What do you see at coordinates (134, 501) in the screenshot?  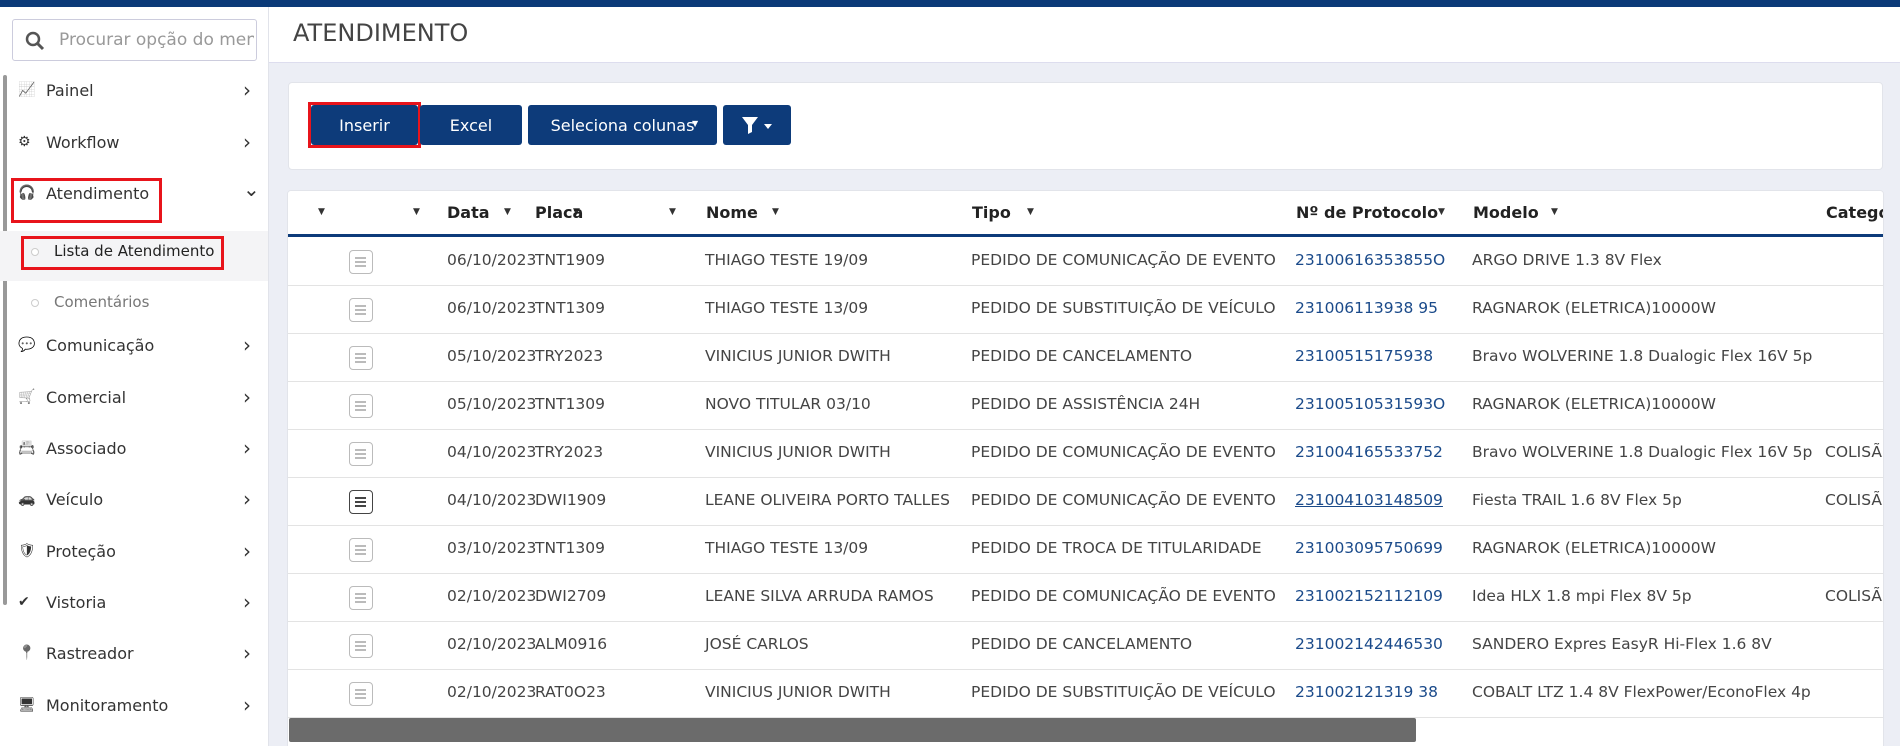 I see `menu-item: 🚗 Veículo ›` at bounding box center [134, 501].